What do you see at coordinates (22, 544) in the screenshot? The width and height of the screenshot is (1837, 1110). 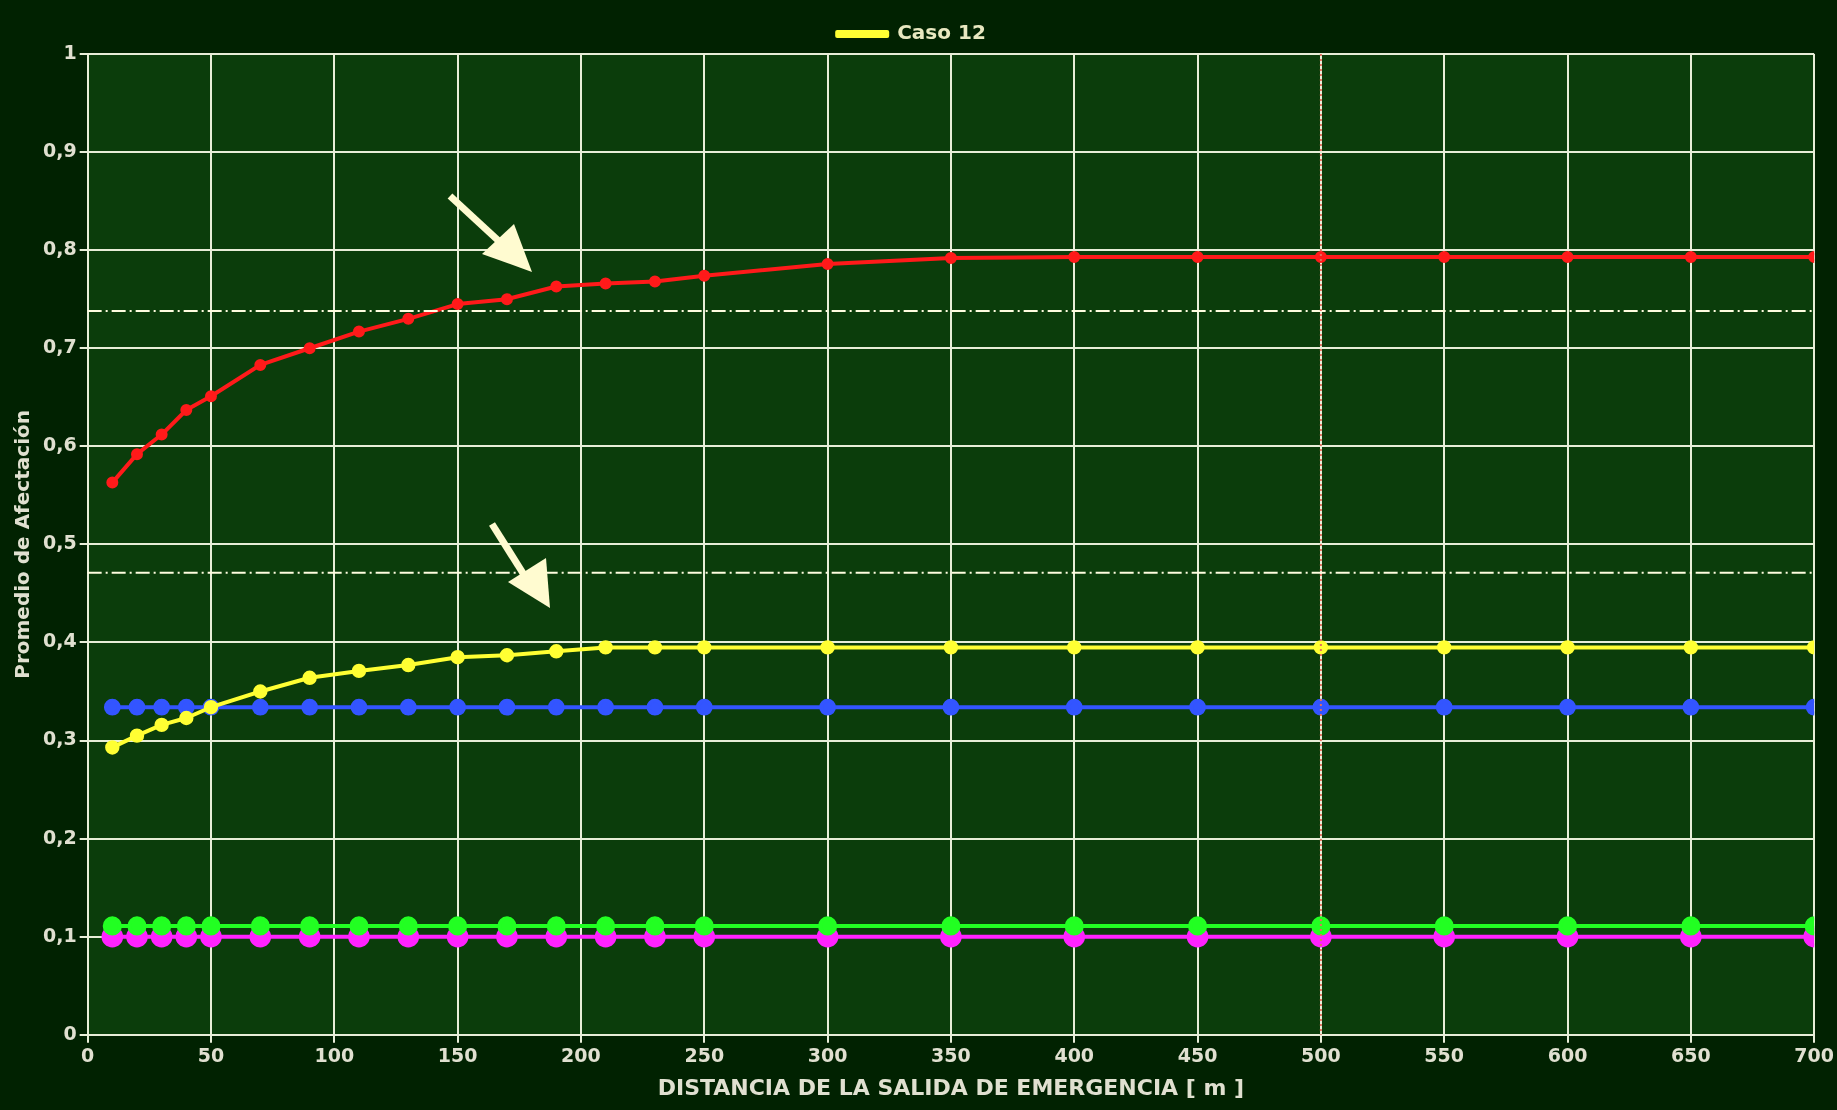 I see `y-axis-title: Promedio de Afectación` at bounding box center [22, 544].